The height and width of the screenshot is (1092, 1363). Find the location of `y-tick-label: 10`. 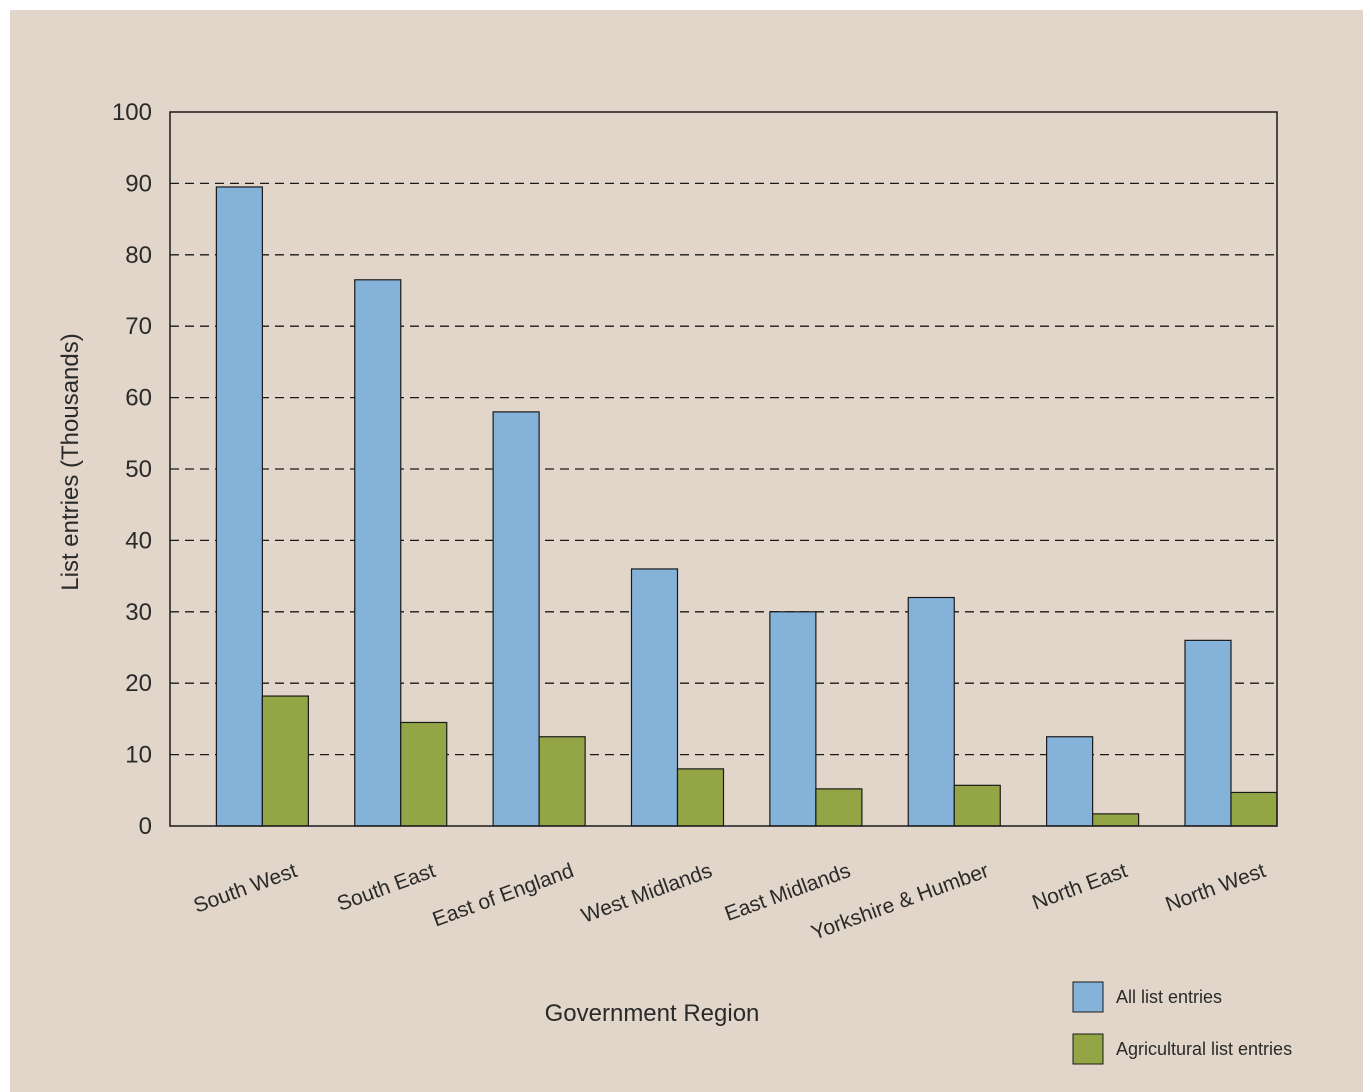

y-tick-label: 10 is located at coordinates (138, 755).